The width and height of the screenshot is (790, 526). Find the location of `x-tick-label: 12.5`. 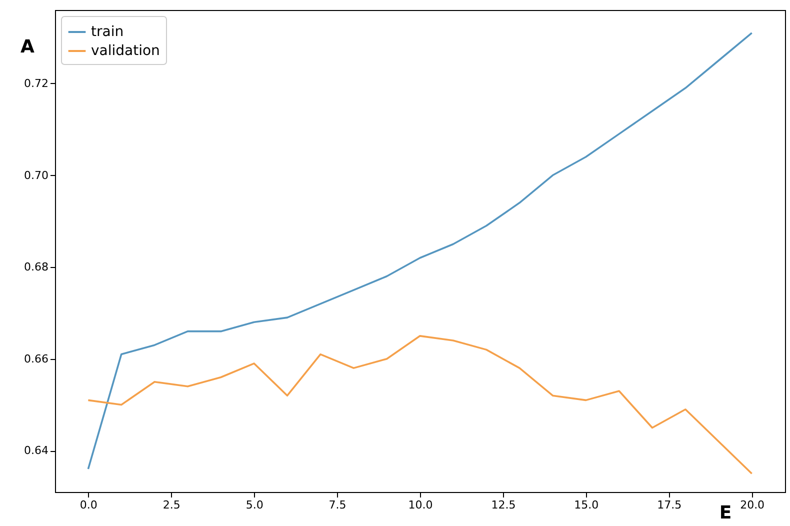

x-tick-label: 12.5 is located at coordinates (503, 505).